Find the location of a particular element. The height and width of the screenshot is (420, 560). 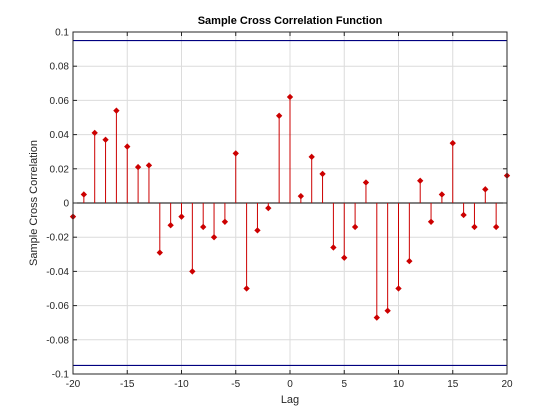

y-axis-title: Sample Cross Correlation is located at coordinates (34, 203).